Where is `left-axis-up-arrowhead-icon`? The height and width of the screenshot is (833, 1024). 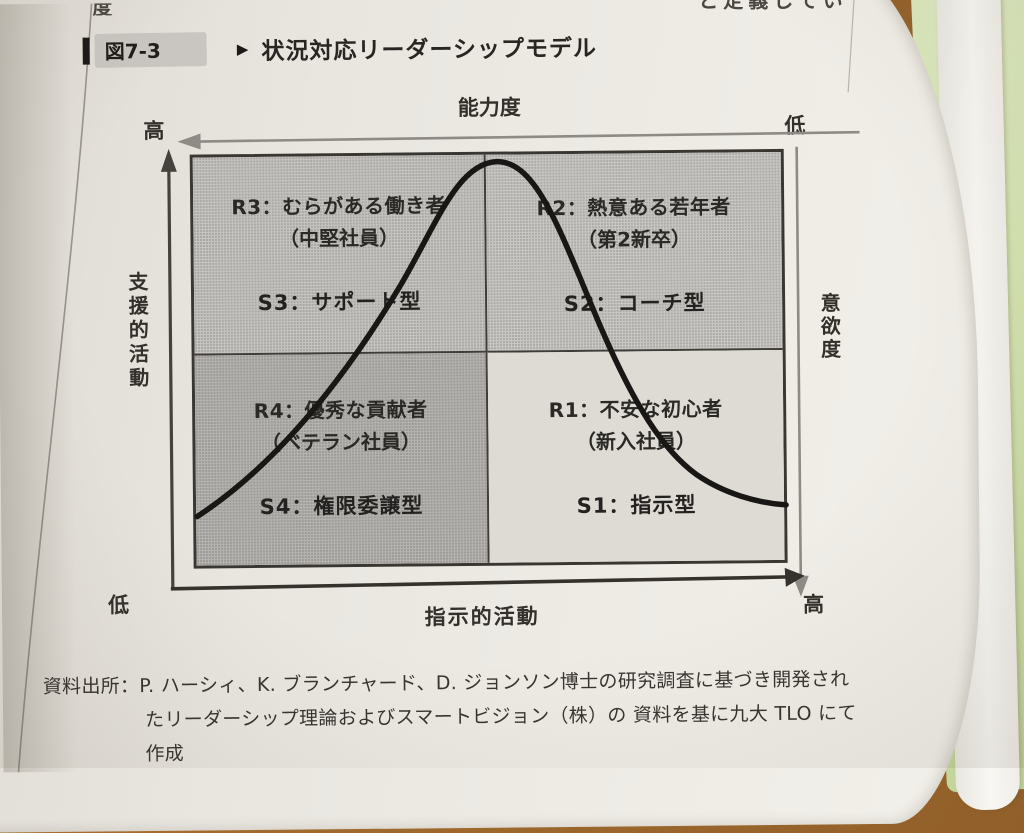
left-axis-up-arrowhead-icon is located at coordinates (168, 160).